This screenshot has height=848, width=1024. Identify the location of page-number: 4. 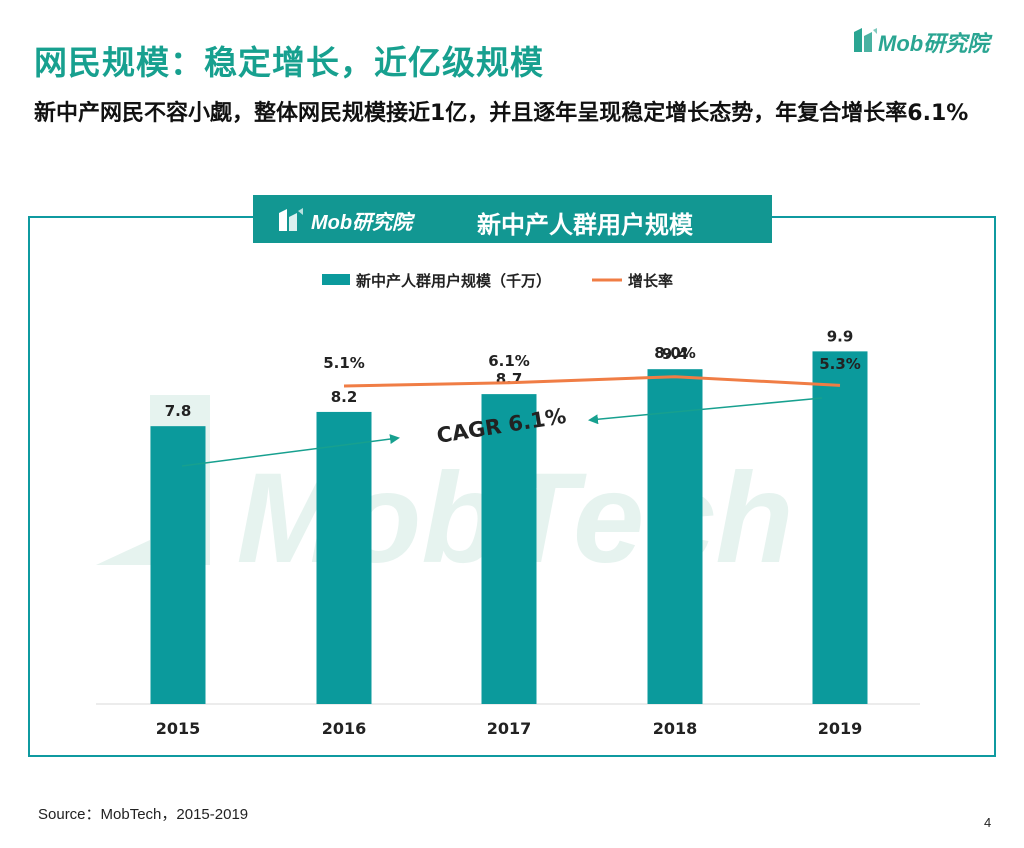
(988, 822).